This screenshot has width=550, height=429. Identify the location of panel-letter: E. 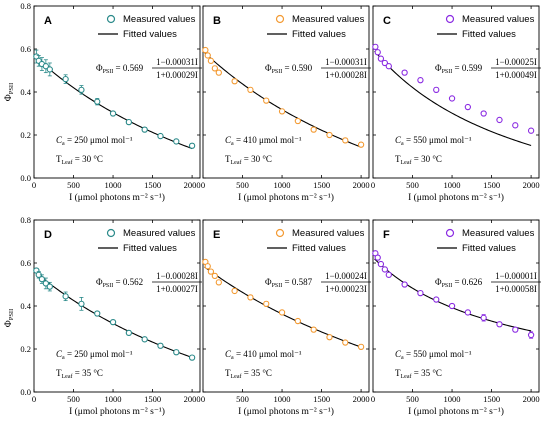
(216, 235).